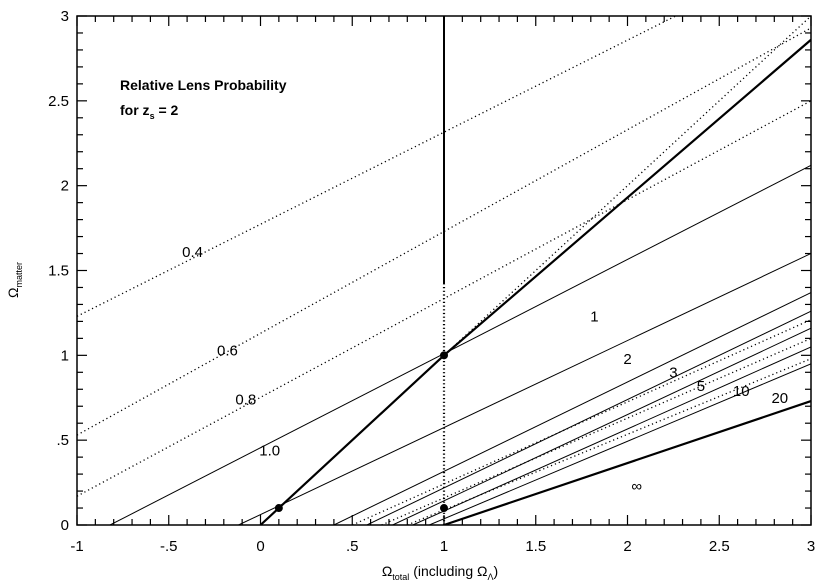 This screenshot has height=582, width=821. Describe the element at coordinates (62, 440) in the screenshot. I see `y-tick-label: .5` at that location.